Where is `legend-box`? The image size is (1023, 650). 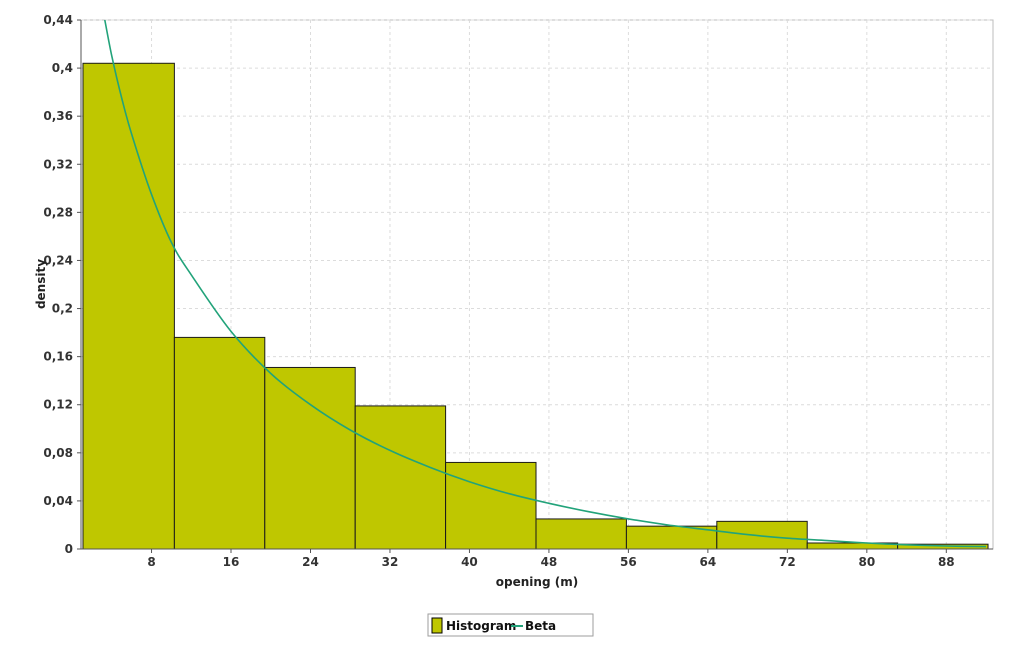
legend-box is located at coordinates (510, 625).